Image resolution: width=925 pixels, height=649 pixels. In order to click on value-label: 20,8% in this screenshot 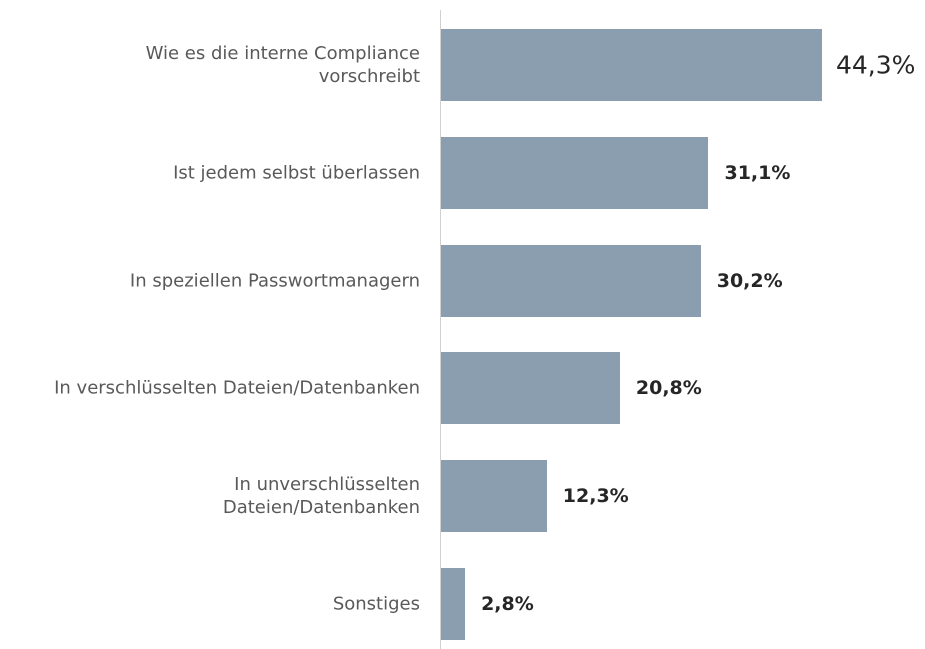, I will do `click(668, 388)`.